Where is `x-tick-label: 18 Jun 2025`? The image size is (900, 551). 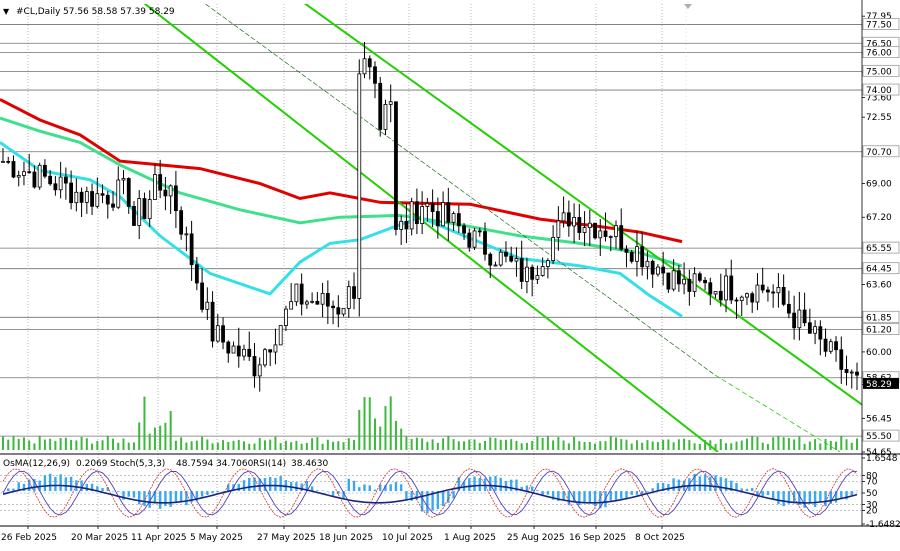
x-tick-label: 18 Jun 2025 is located at coordinates (346, 538).